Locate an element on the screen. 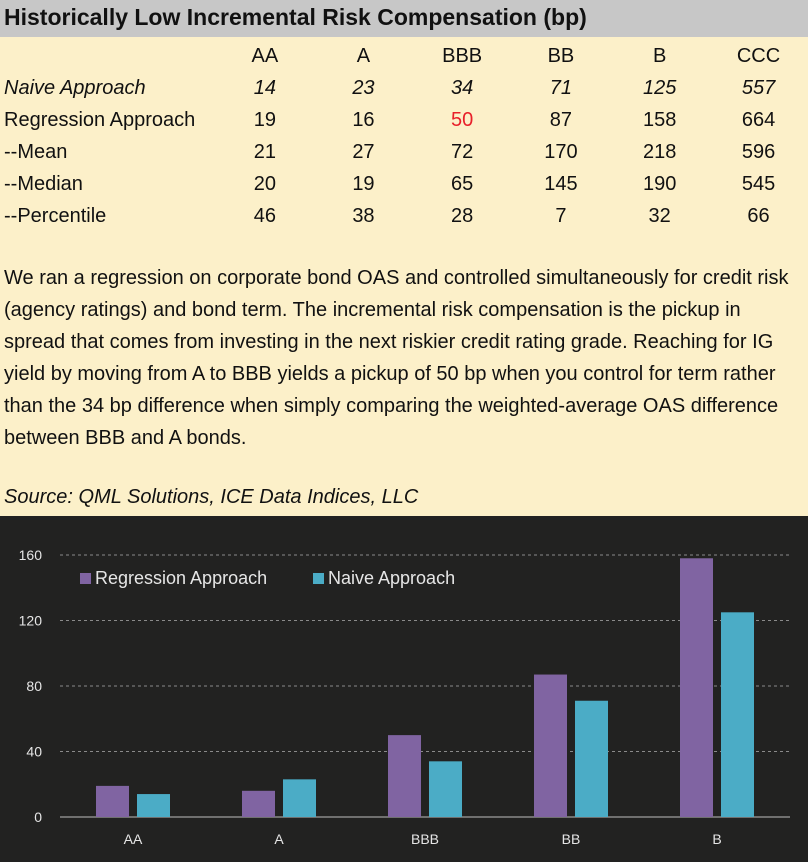 The height and width of the screenshot is (867, 808). table-cell: 46 is located at coordinates (265, 215).